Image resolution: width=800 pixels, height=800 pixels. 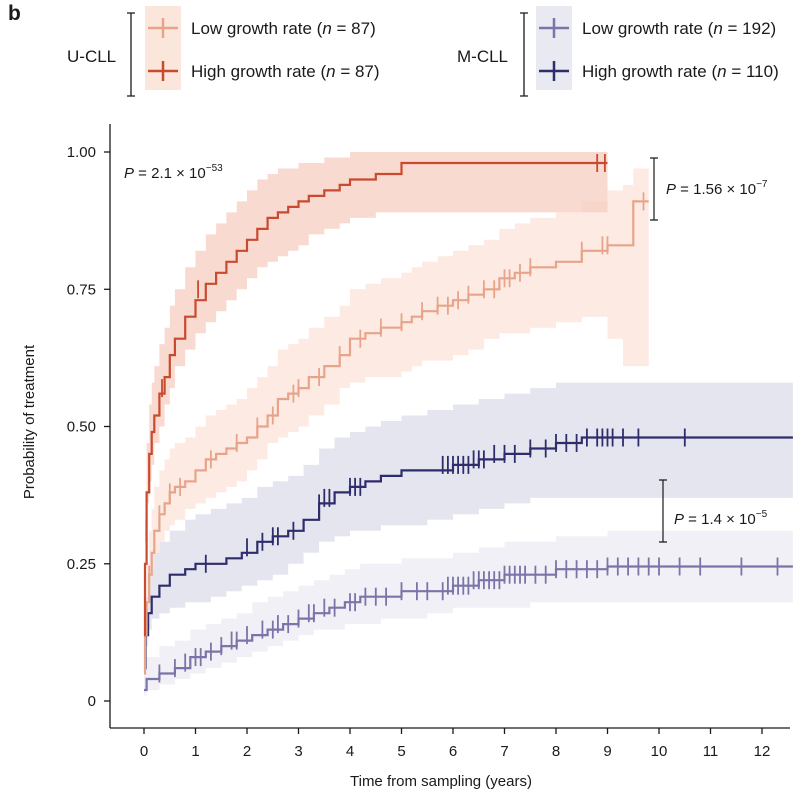 I want to click on legend-swatch-m-cll-low, so click(x=554, y=28).